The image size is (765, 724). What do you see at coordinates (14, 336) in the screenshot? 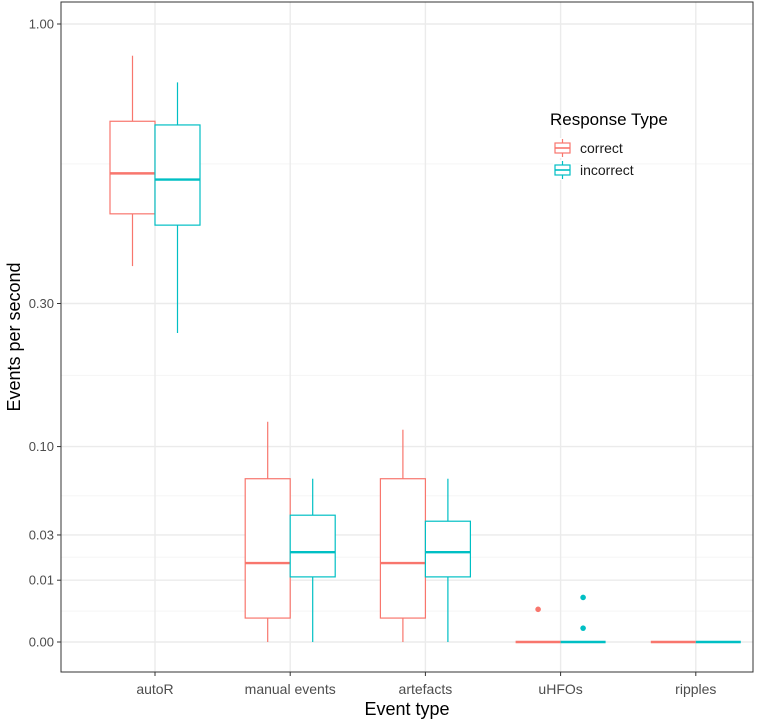
I see `y-axis-title: Events per second` at bounding box center [14, 336].